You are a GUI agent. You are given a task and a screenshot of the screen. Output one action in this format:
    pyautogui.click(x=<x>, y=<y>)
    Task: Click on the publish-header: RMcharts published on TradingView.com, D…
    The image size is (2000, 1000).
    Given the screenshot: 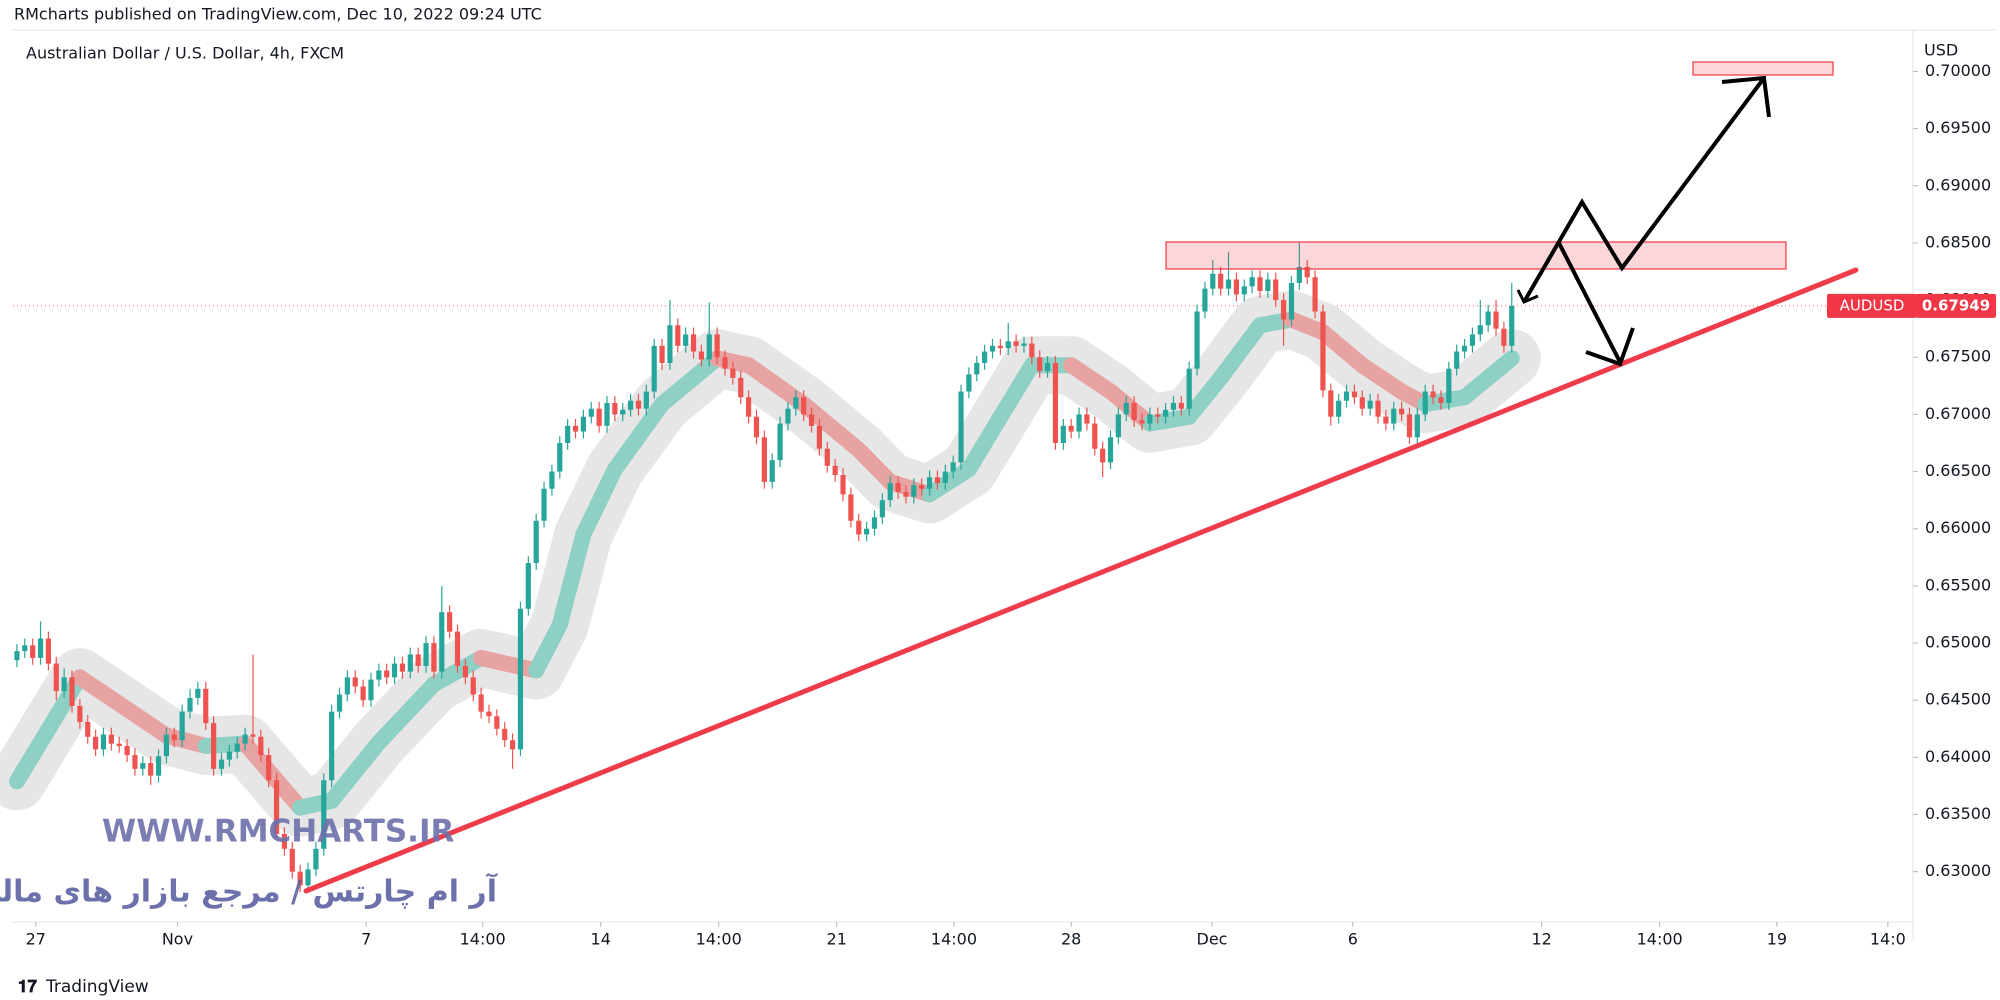 What is the action you would take?
    pyautogui.click(x=278, y=14)
    